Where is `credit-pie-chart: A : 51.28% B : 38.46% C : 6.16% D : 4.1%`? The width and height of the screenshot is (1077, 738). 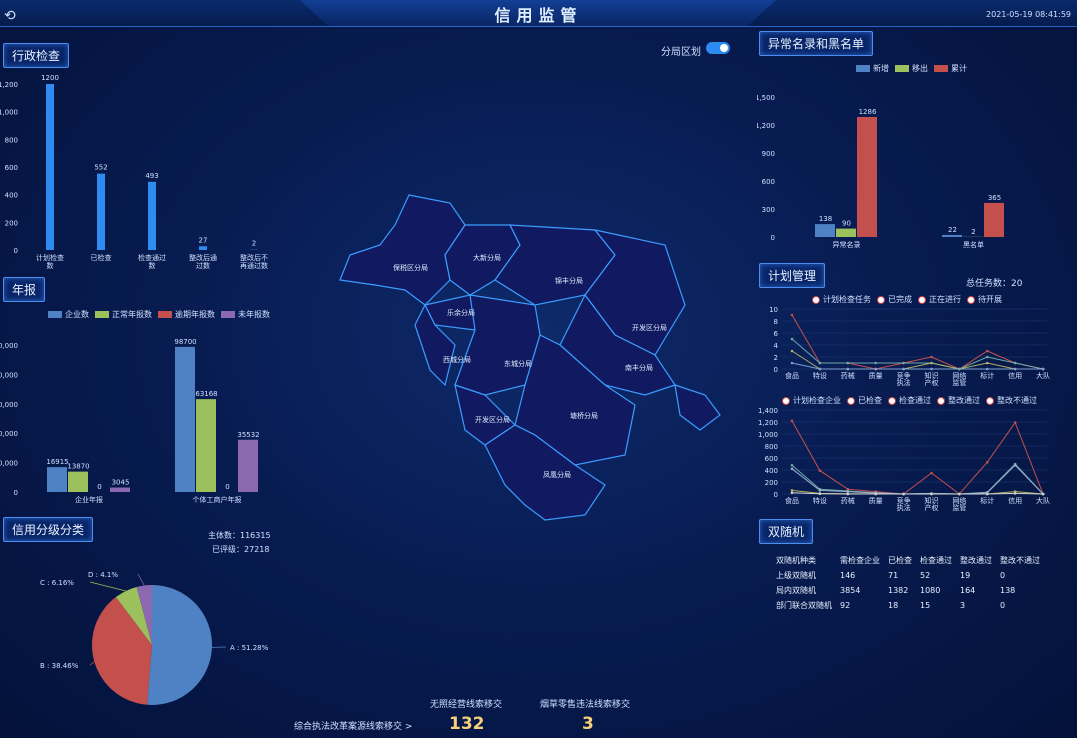 credit-pie-chart: A : 51.28% B : 38.46% C : 6.16% D : 4.1% is located at coordinates (154, 638).